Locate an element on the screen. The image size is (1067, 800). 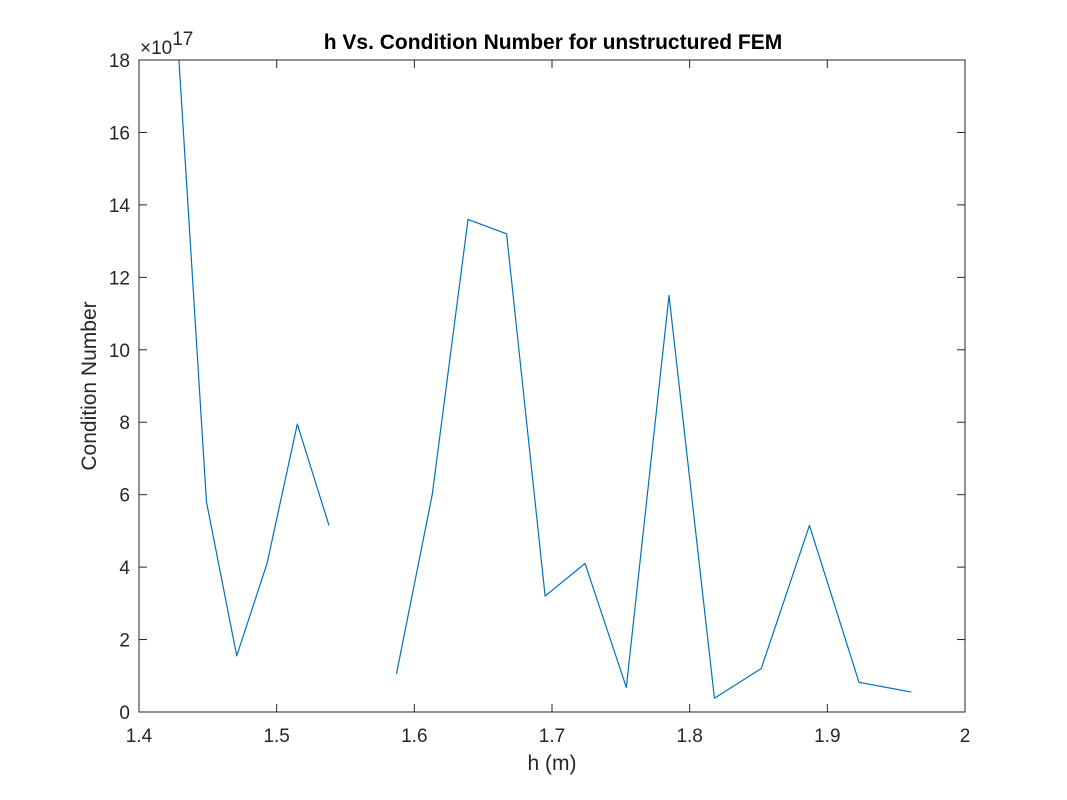
x-tick-label: 1.4 is located at coordinates (139, 736).